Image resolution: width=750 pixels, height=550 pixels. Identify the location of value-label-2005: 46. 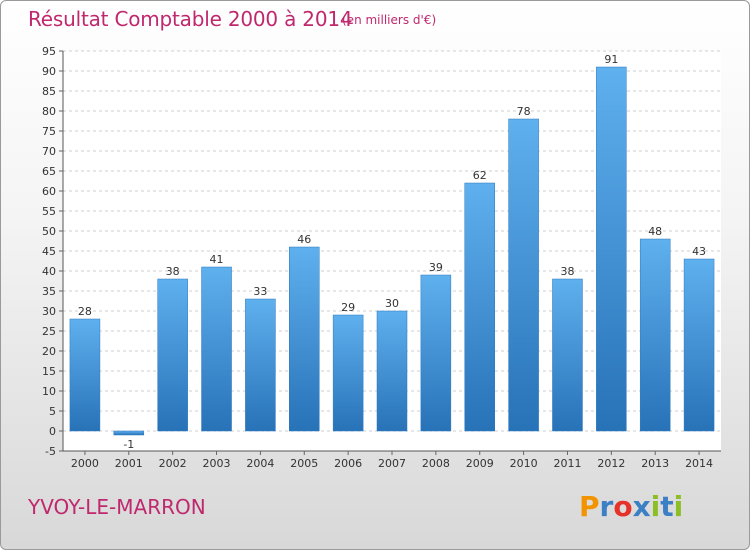
(304, 239).